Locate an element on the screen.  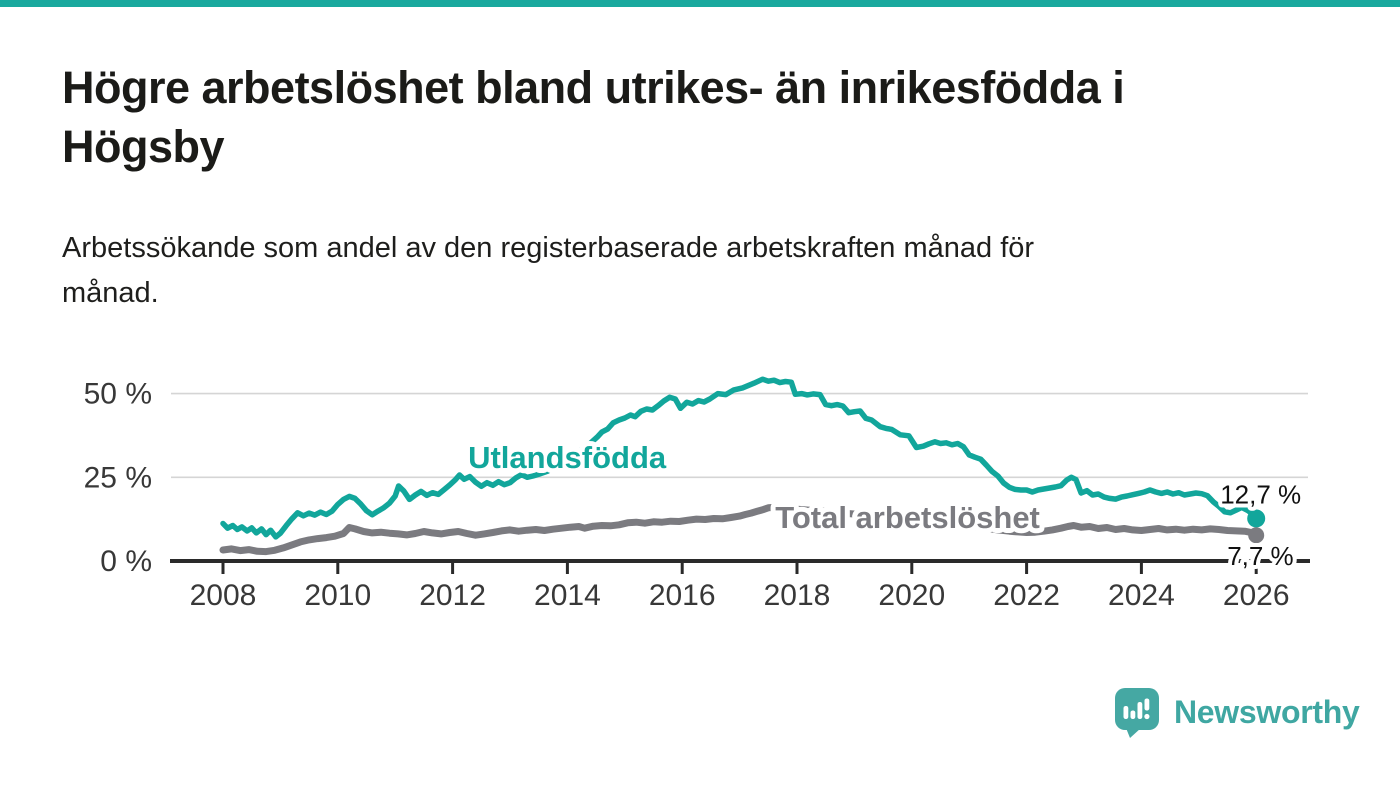
x-tick-label-2020: 2020 is located at coordinates (911, 595).